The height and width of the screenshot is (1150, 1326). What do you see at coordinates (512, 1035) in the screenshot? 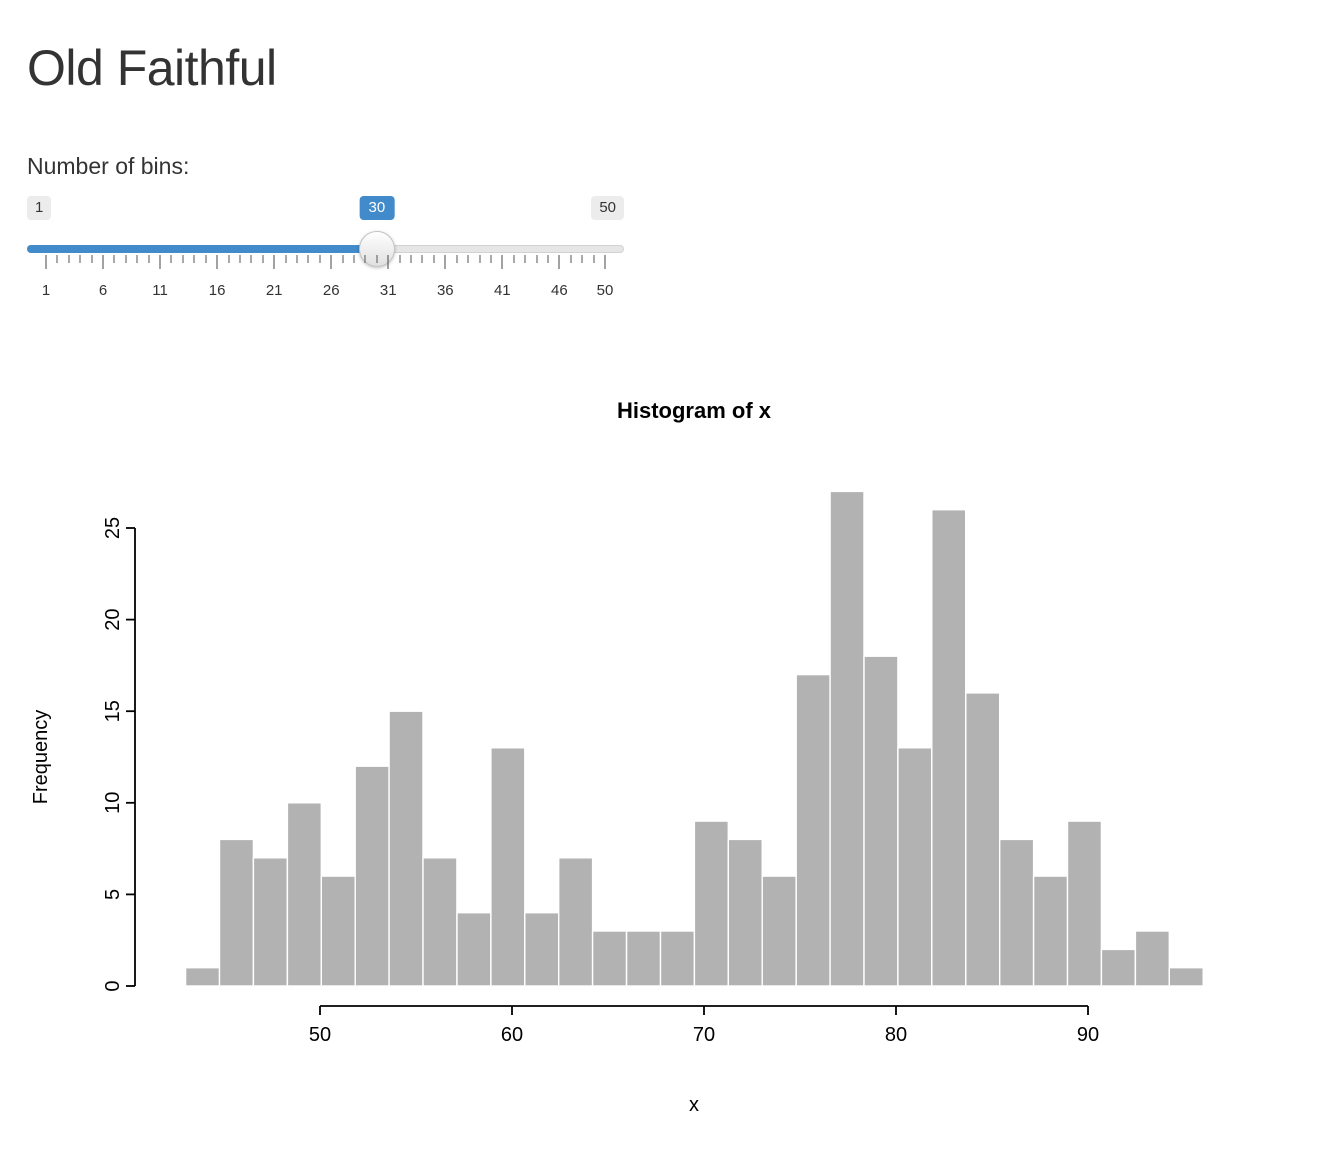
I see `x-axis-tick-label: 60` at bounding box center [512, 1035].